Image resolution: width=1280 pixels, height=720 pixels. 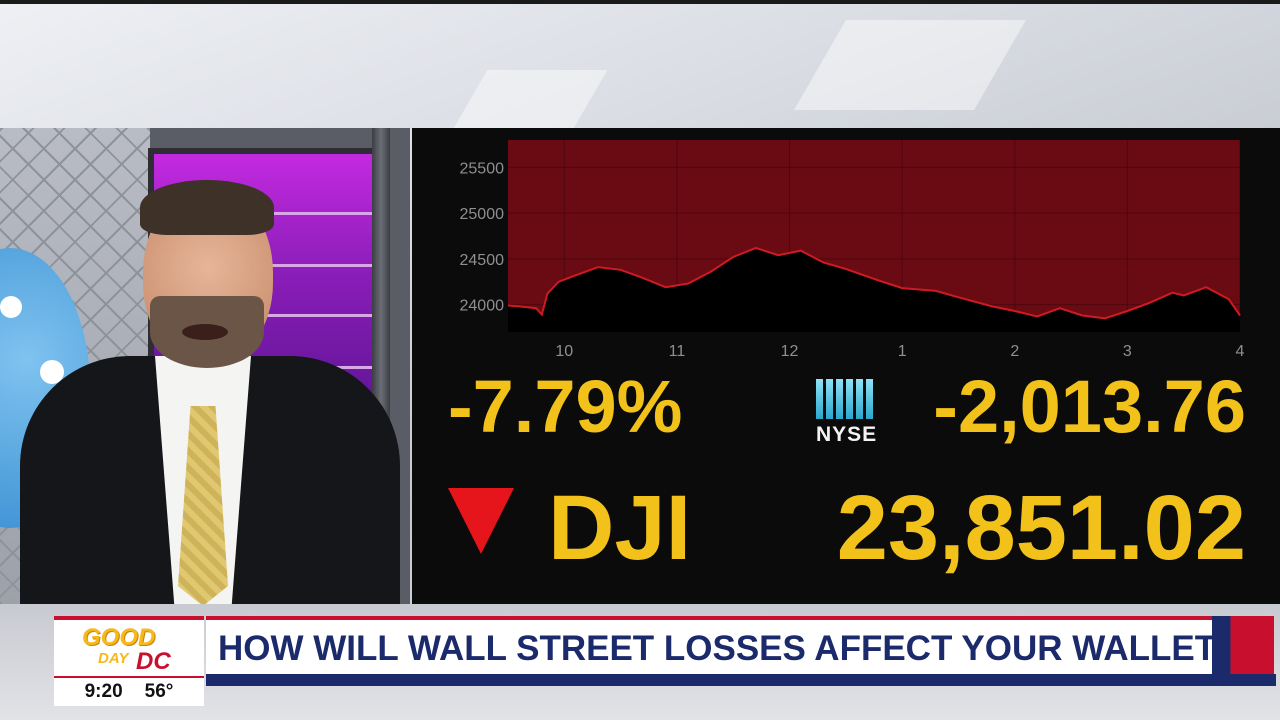 What do you see at coordinates (482, 214) in the screenshot?
I see `y-tick-label: 25000` at bounding box center [482, 214].